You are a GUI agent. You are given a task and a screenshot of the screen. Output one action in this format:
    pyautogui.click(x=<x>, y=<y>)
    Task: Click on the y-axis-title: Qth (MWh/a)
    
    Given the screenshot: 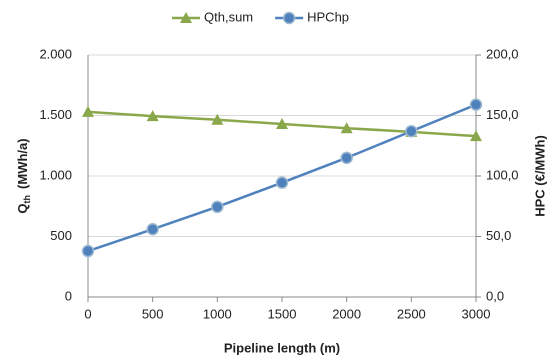 What is the action you would take?
    pyautogui.click(x=23, y=175)
    